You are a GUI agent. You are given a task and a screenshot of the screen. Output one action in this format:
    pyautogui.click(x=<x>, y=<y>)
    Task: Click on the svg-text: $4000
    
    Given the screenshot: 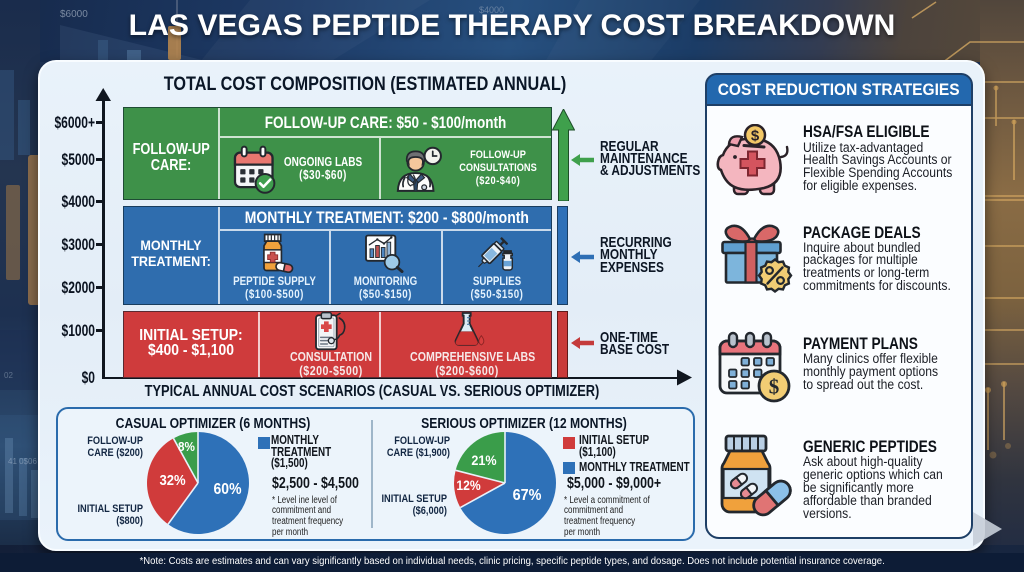 What is the action you would take?
    pyautogui.click(x=491, y=10)
    